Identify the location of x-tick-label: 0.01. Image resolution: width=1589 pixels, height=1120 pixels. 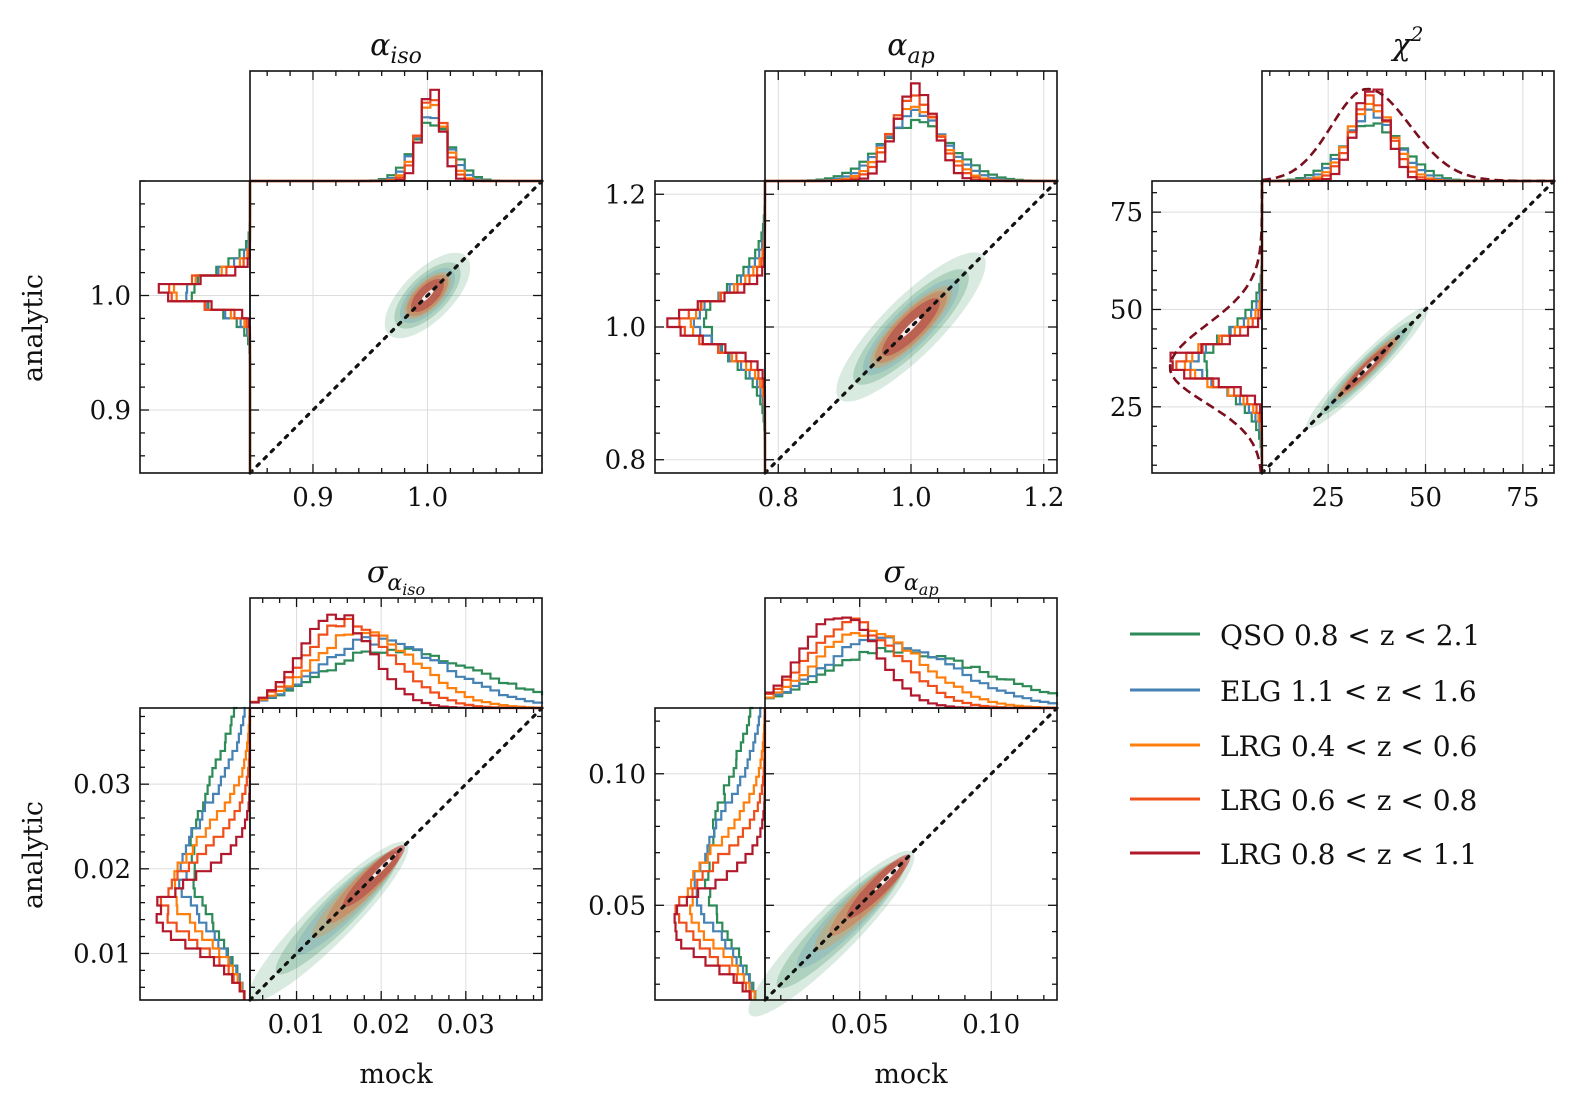
(297, 1025).